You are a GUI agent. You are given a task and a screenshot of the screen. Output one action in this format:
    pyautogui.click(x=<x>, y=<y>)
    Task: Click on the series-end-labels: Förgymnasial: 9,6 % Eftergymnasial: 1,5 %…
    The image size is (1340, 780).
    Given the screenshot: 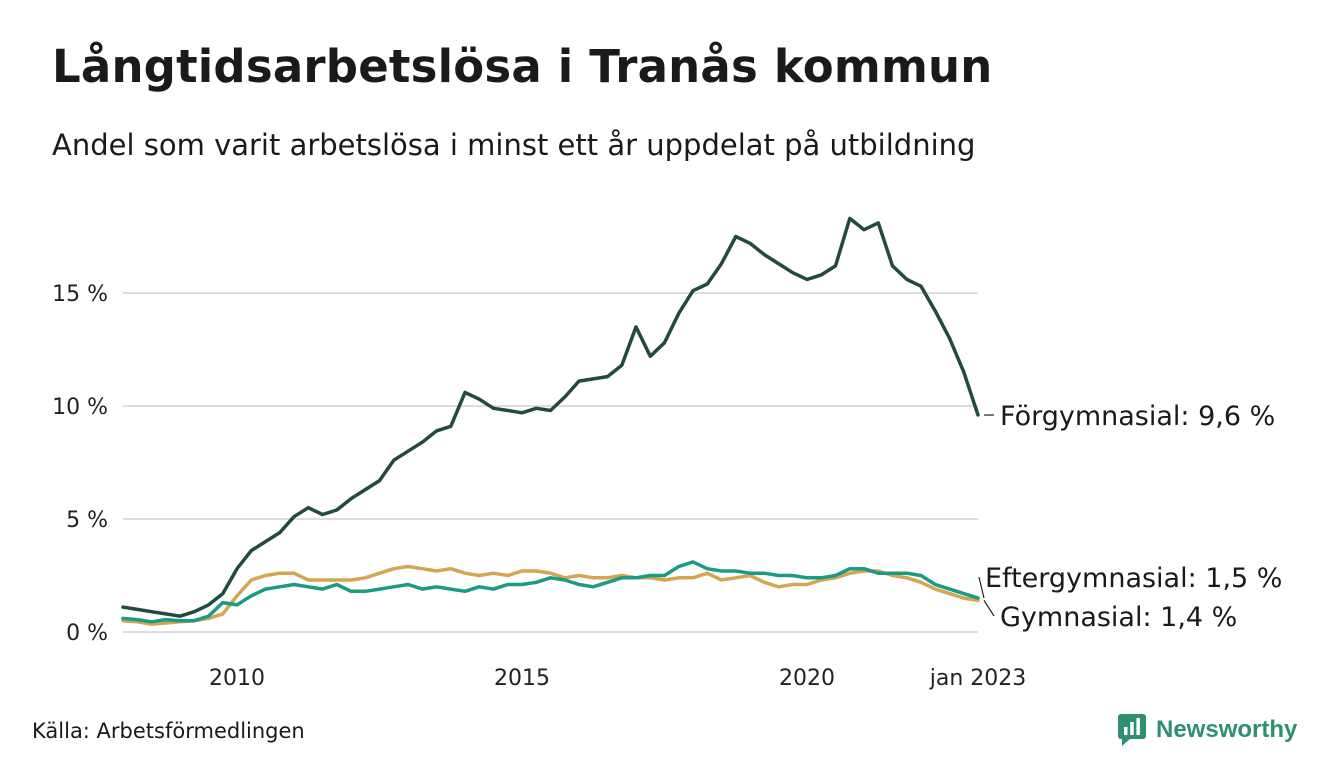 What is the action you would take?
    pyautogui.click(x=1130, y=517)
    